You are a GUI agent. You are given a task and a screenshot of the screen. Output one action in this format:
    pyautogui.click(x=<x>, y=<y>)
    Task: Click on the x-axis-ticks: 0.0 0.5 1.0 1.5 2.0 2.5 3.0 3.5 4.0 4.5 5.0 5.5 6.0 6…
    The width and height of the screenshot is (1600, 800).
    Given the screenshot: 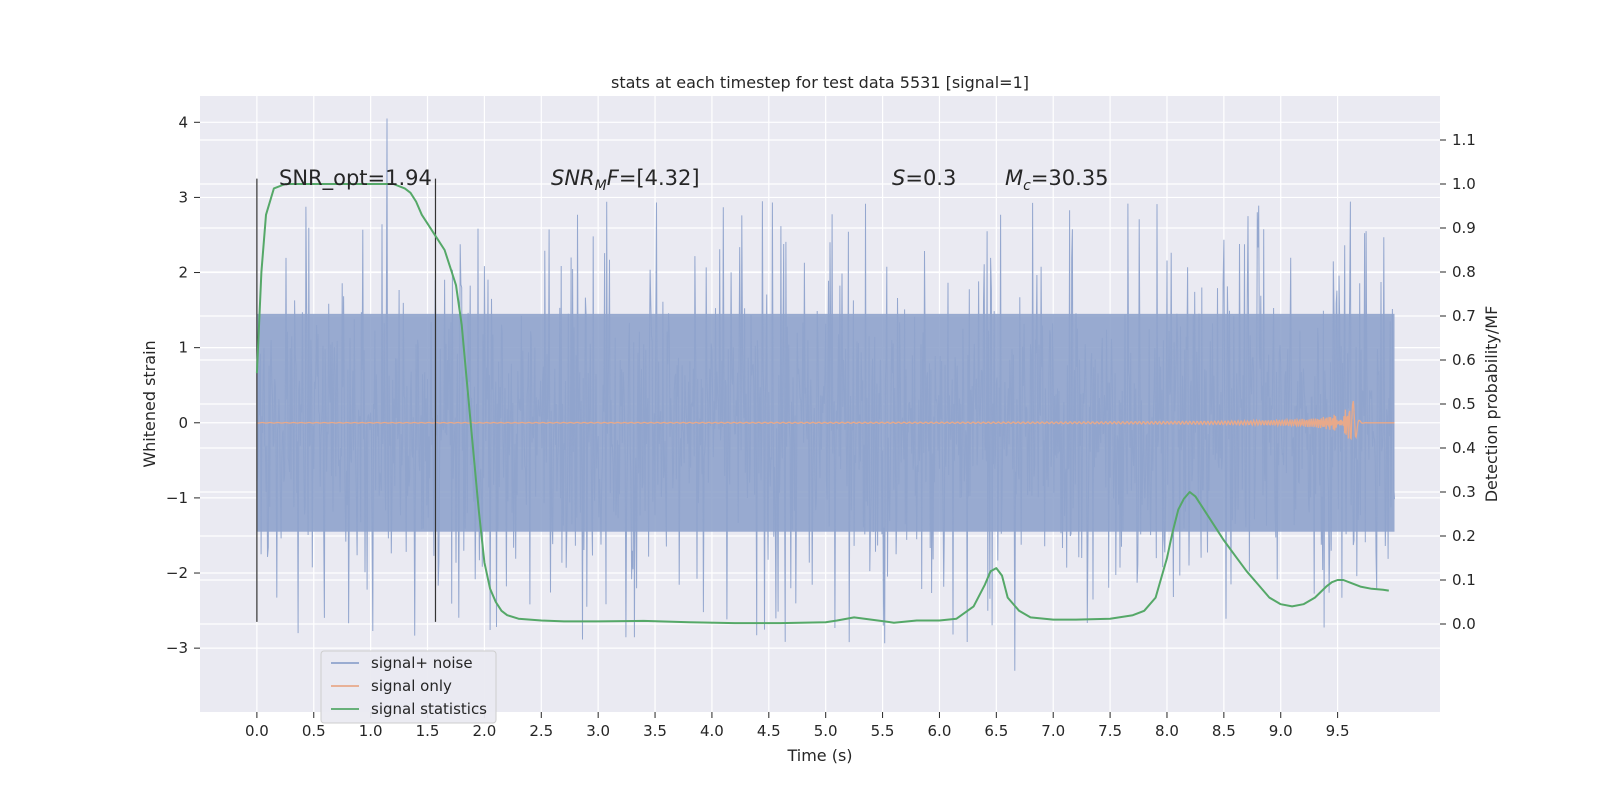 What is the action you would take?
    pyautogui.click(x=797, y=726)
    